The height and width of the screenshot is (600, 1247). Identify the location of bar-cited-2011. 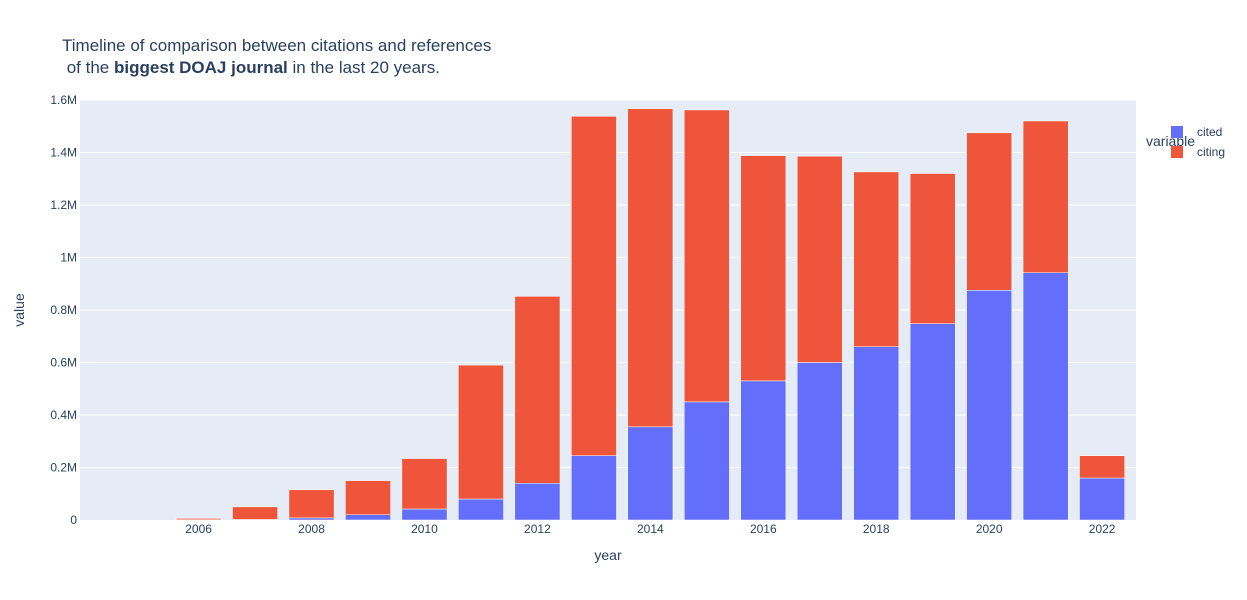
(481, 509).